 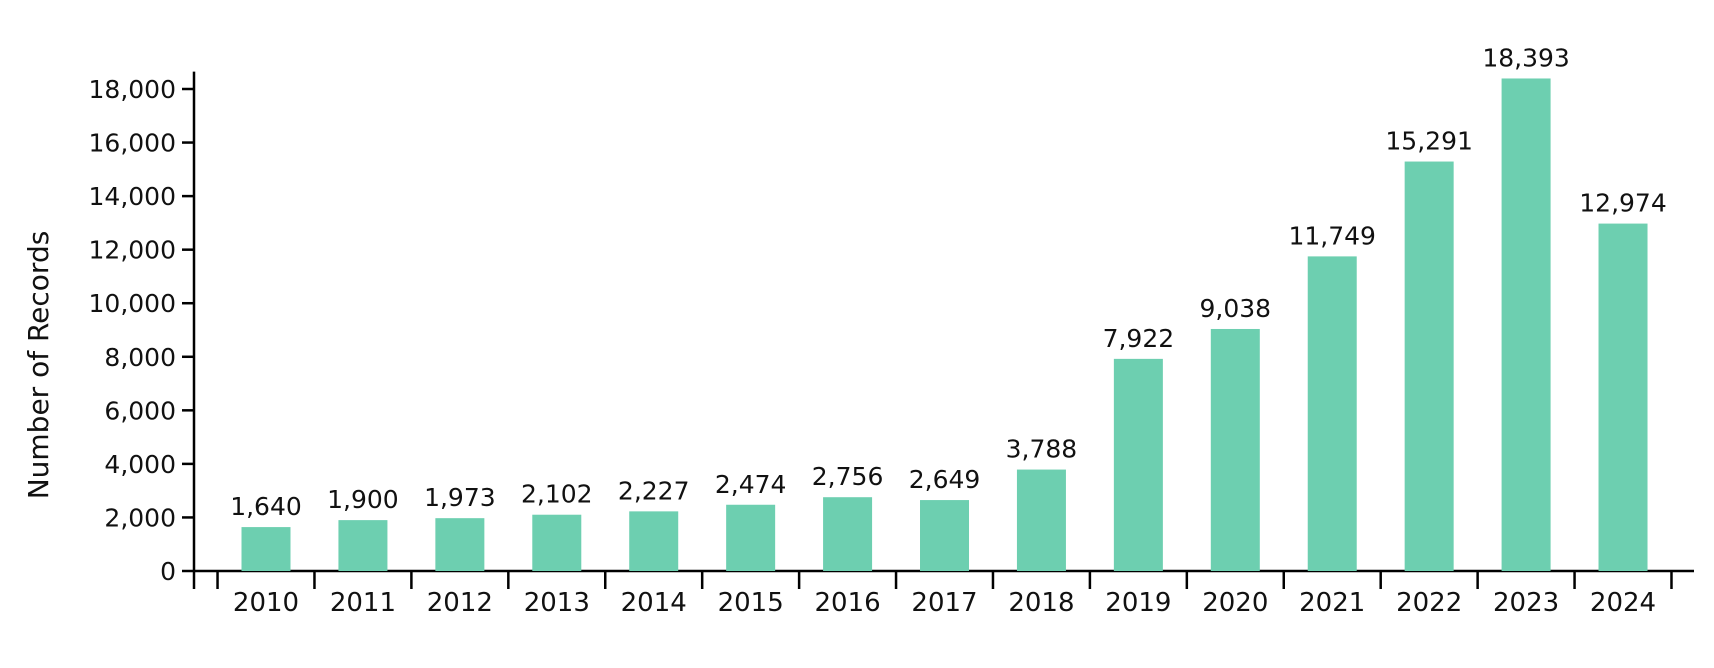 I want to click on y-tick-label: 2,000, so click(x=140, y=517).